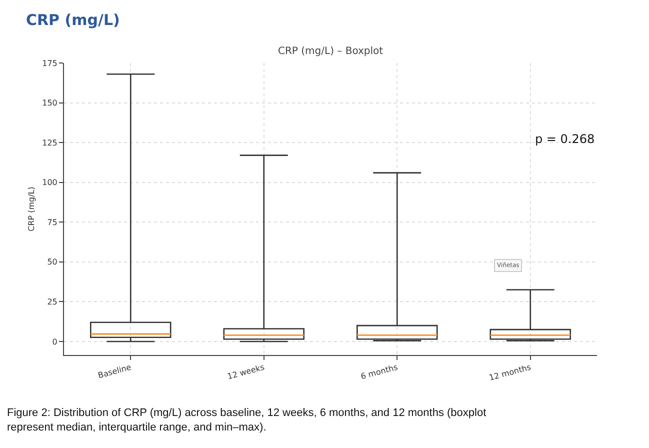  I want to click on annotation: p = 0.268, so click(565, 139).